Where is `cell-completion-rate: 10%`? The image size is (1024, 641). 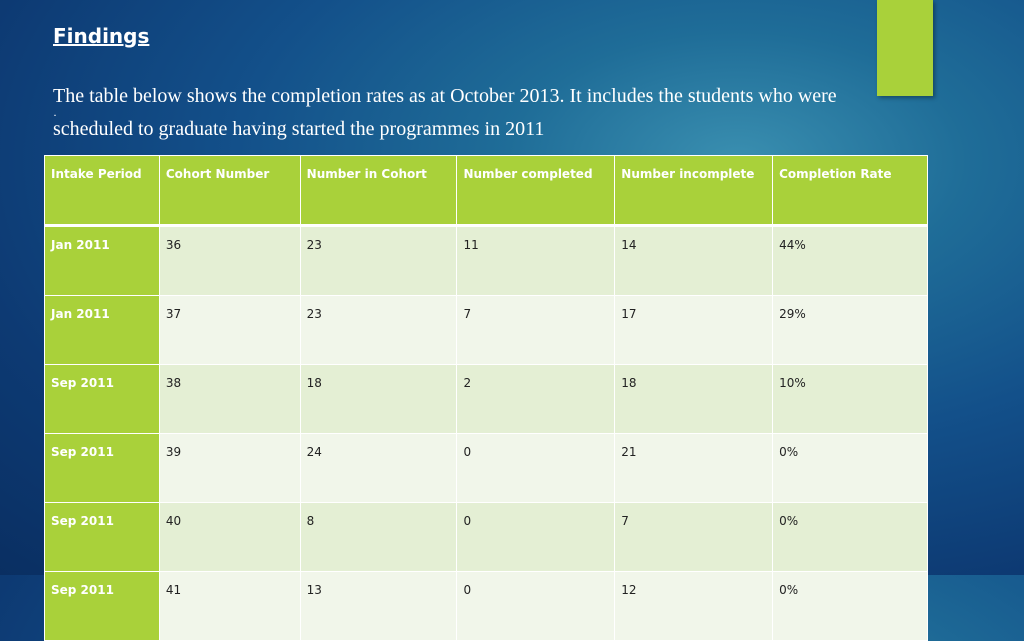
cell-completion-rate: 10% is located at coordinates (850, 399).